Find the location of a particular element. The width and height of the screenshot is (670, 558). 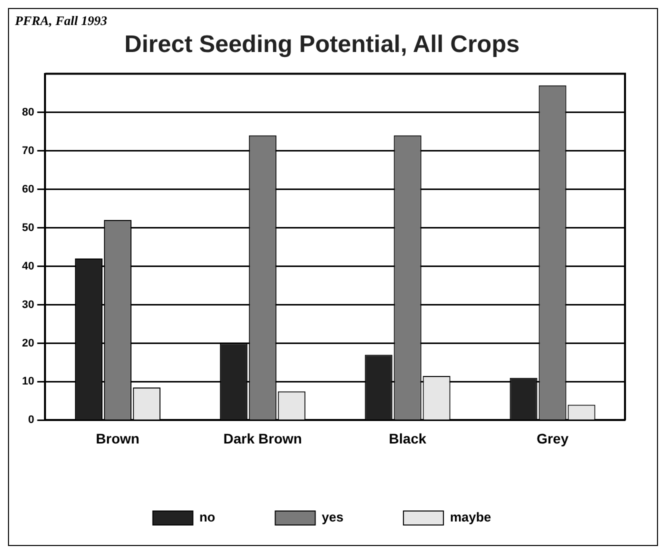

x-tick-label: Black is located at coordinates (407, 438).